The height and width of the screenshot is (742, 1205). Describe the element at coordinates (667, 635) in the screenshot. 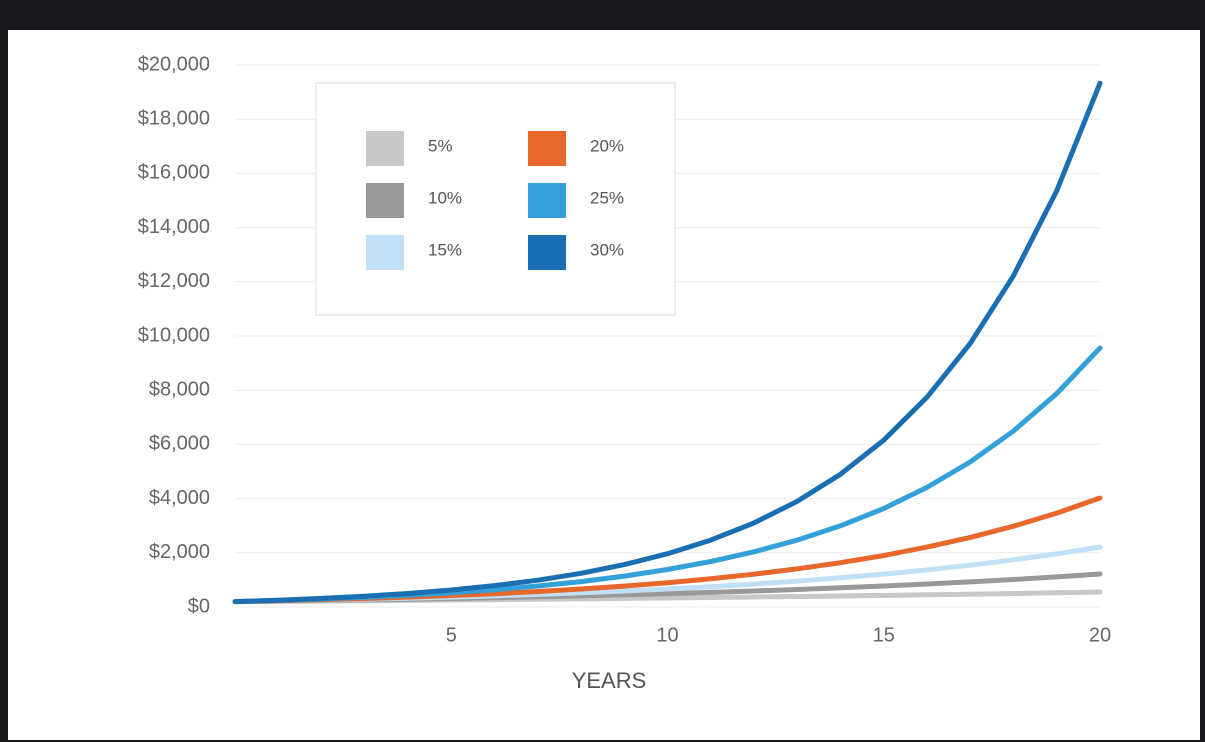

I see `x-tick-label: 10` at that location.